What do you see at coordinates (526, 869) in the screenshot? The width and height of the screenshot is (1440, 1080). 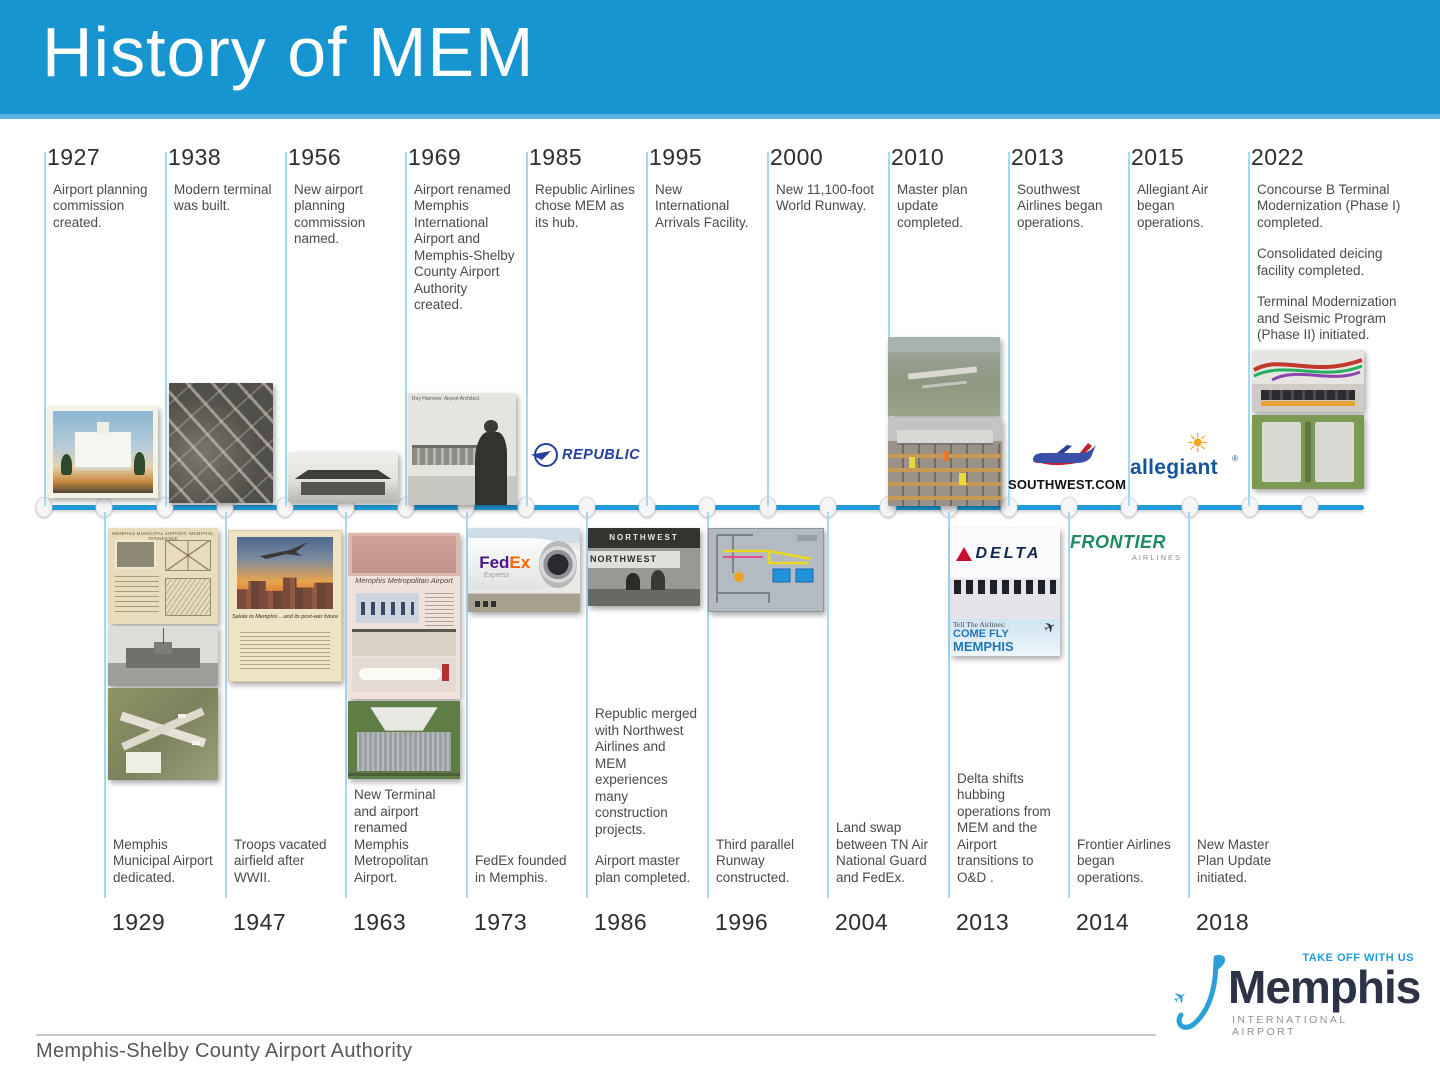 I see `event-description: FedEx founded in Memphis.` at bounding box center [526, 869].